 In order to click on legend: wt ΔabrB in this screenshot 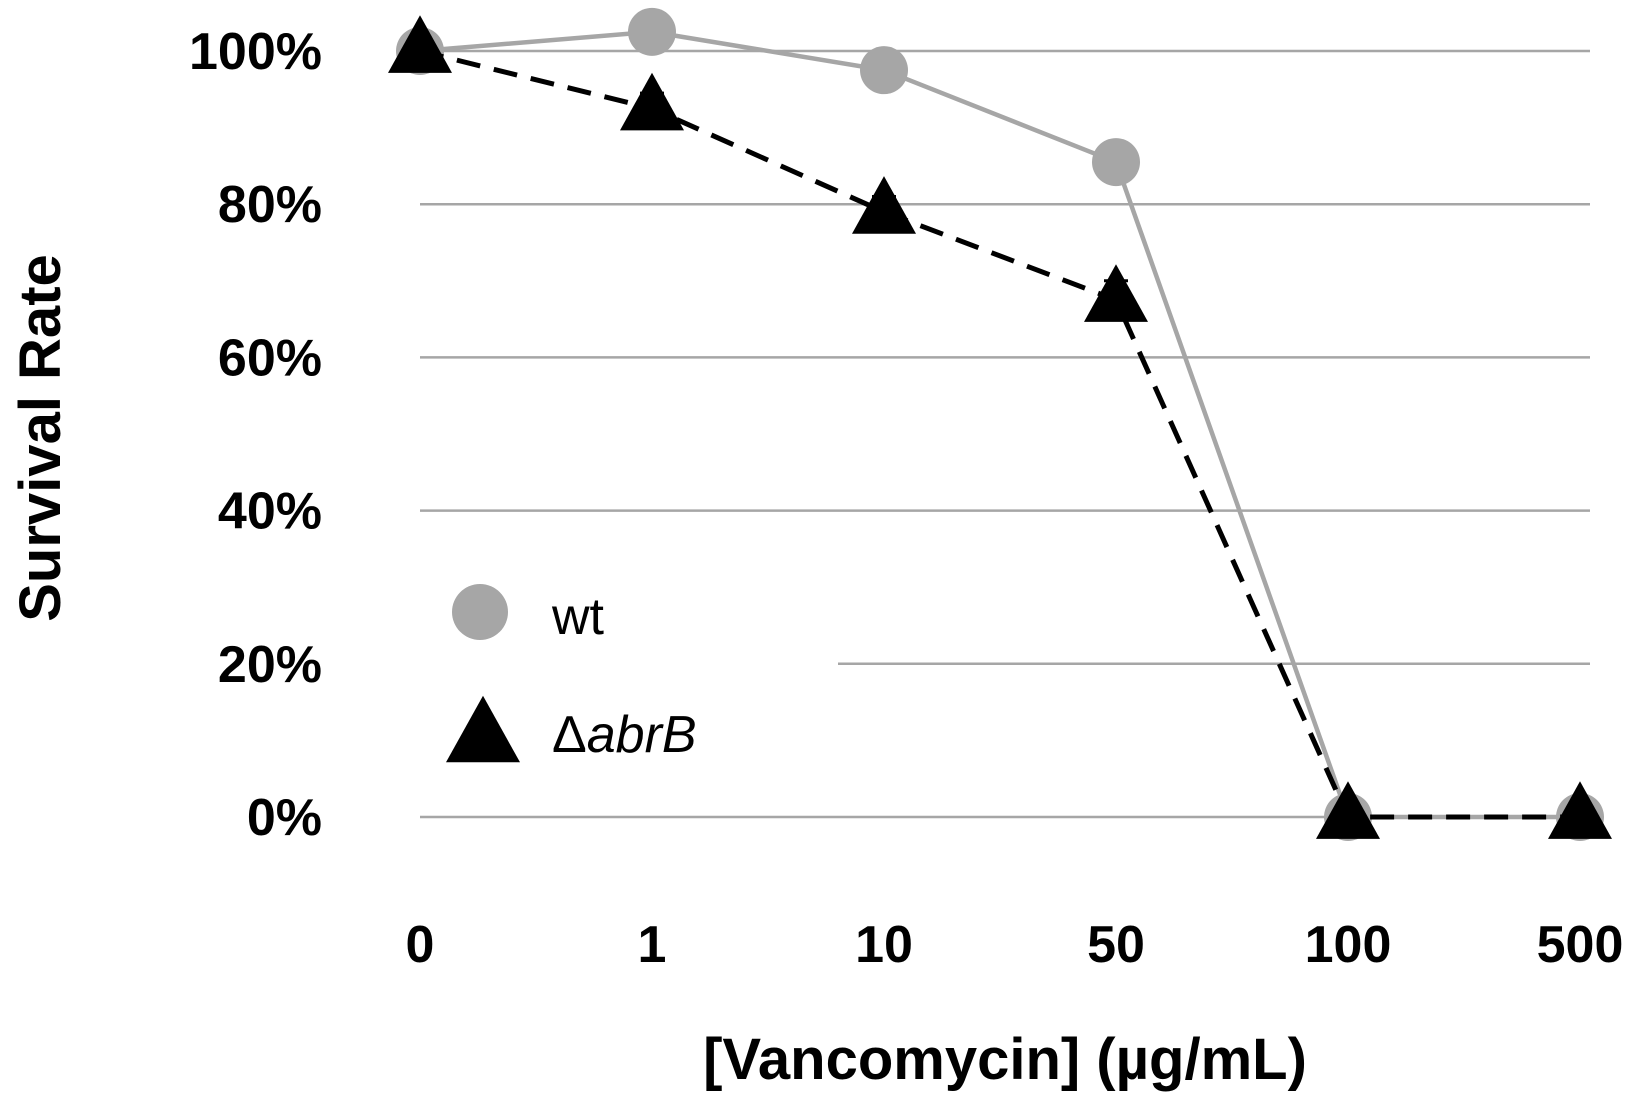, I will do `click(571, 674)`.